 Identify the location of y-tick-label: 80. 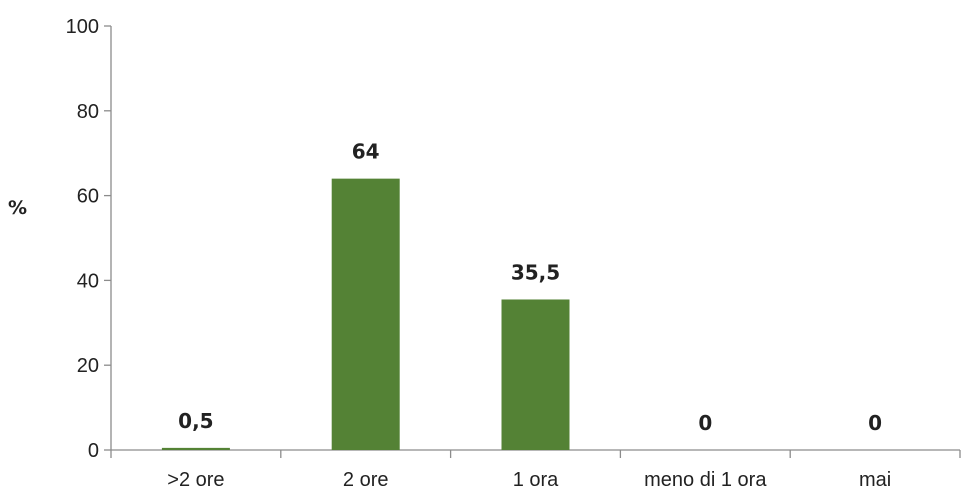
(88, 112).